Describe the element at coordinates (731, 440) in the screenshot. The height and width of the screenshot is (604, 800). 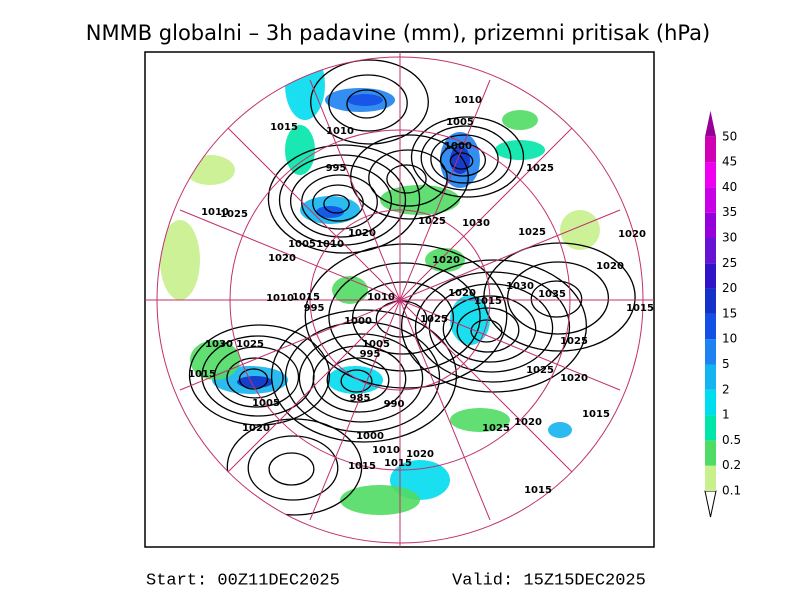
I see `colorbar-label: 0.5` at that location.